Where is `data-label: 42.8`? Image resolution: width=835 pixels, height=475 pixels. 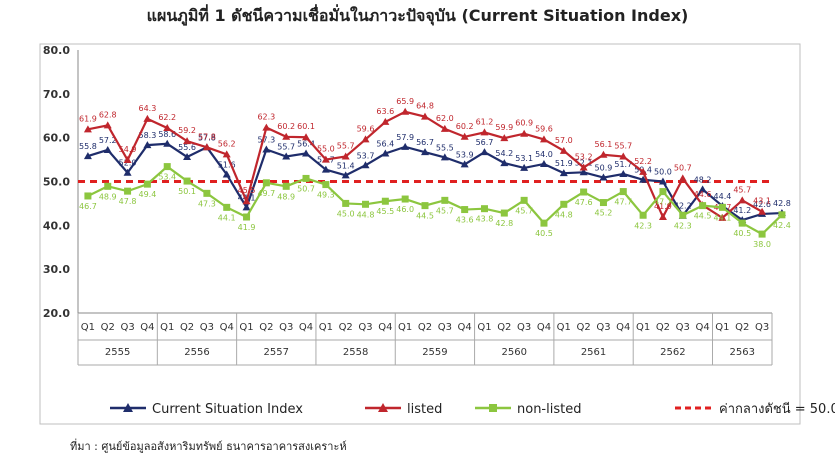
data-label: 42.8 is located at coordinates (782, 203).